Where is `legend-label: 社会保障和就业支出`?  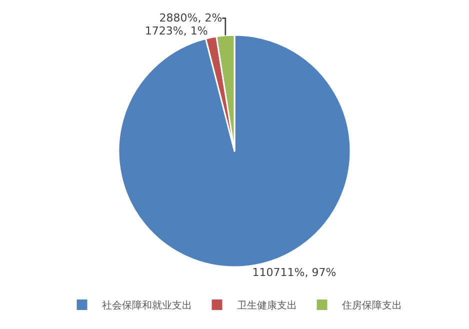 legend-label: 社会保障和就业支出 is located at coordinates (147, 306).